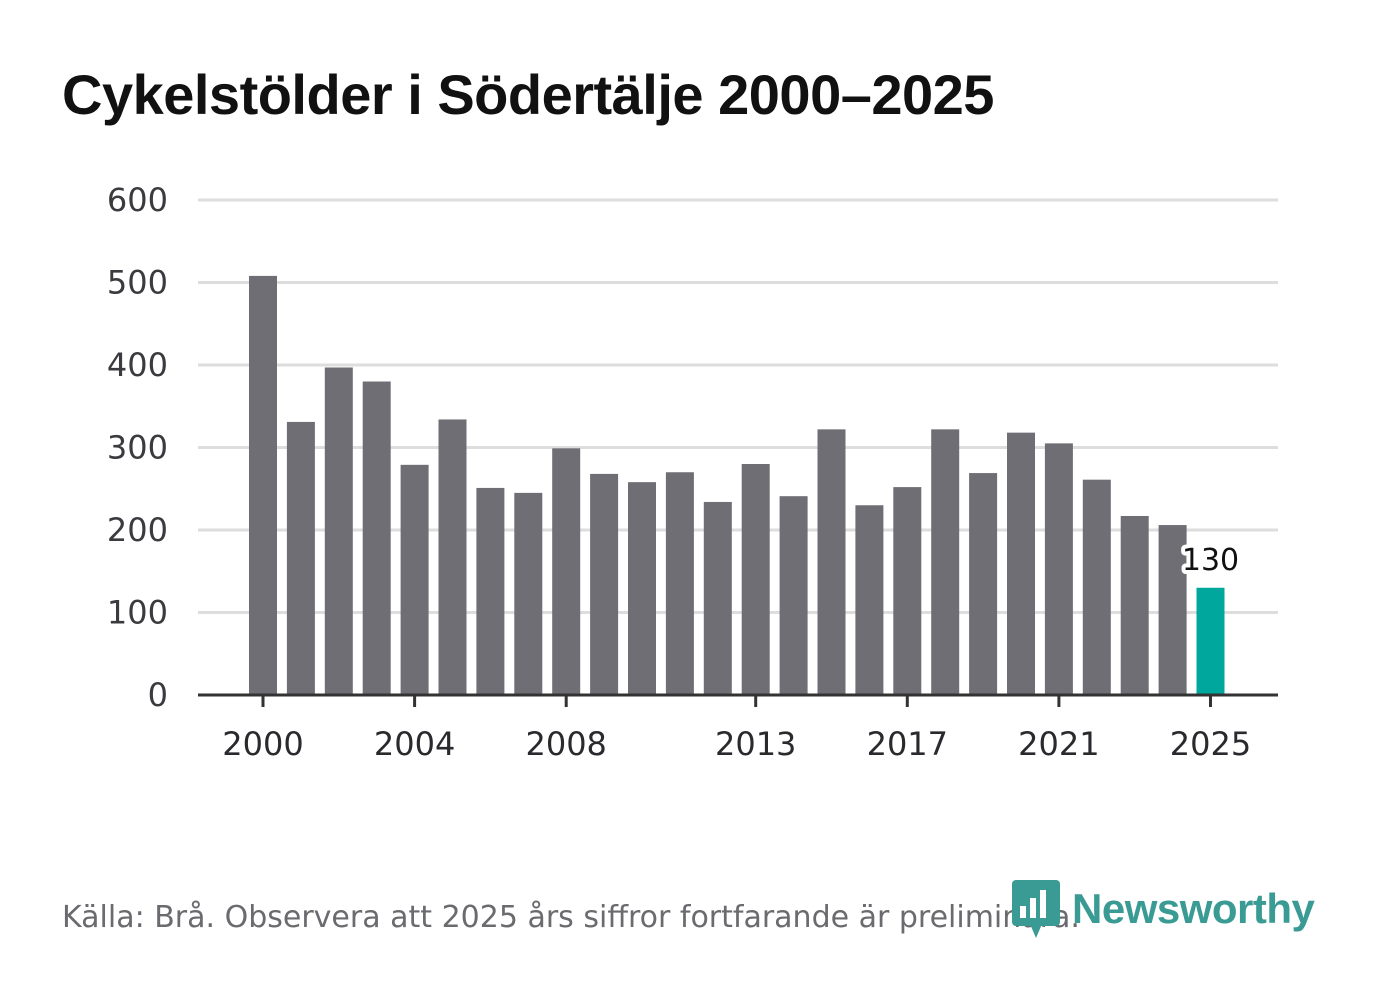  What do you see at coordinates (907, 591) in the screenshot?
I see `bar-2017` at bounding box center [907, 591].